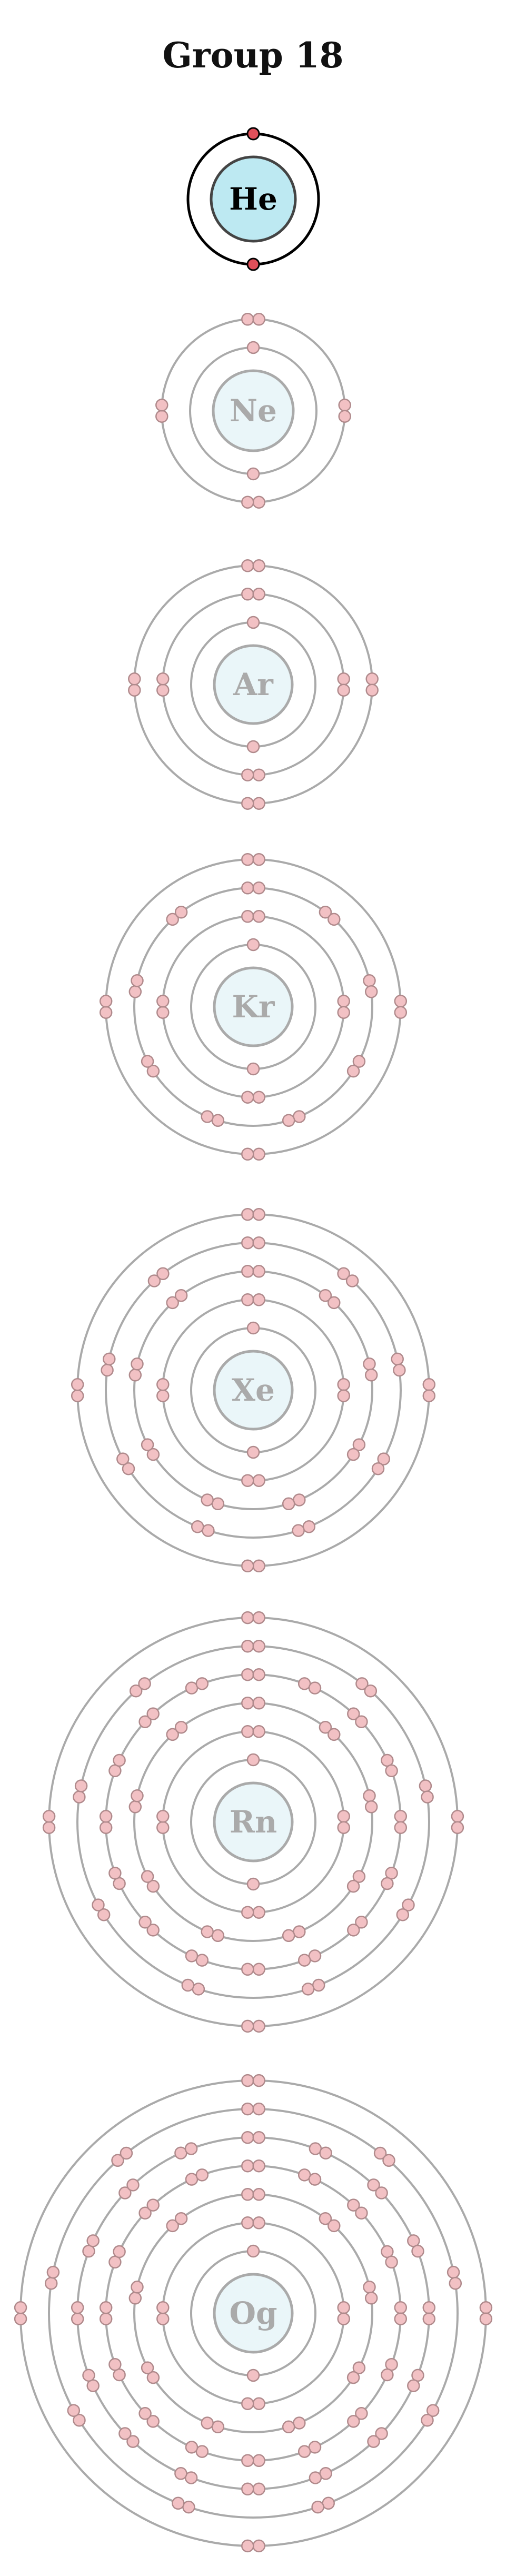 This screenshot has height=2576, width=506. I want to click on atom-ne: Ne, so click(253, 411).